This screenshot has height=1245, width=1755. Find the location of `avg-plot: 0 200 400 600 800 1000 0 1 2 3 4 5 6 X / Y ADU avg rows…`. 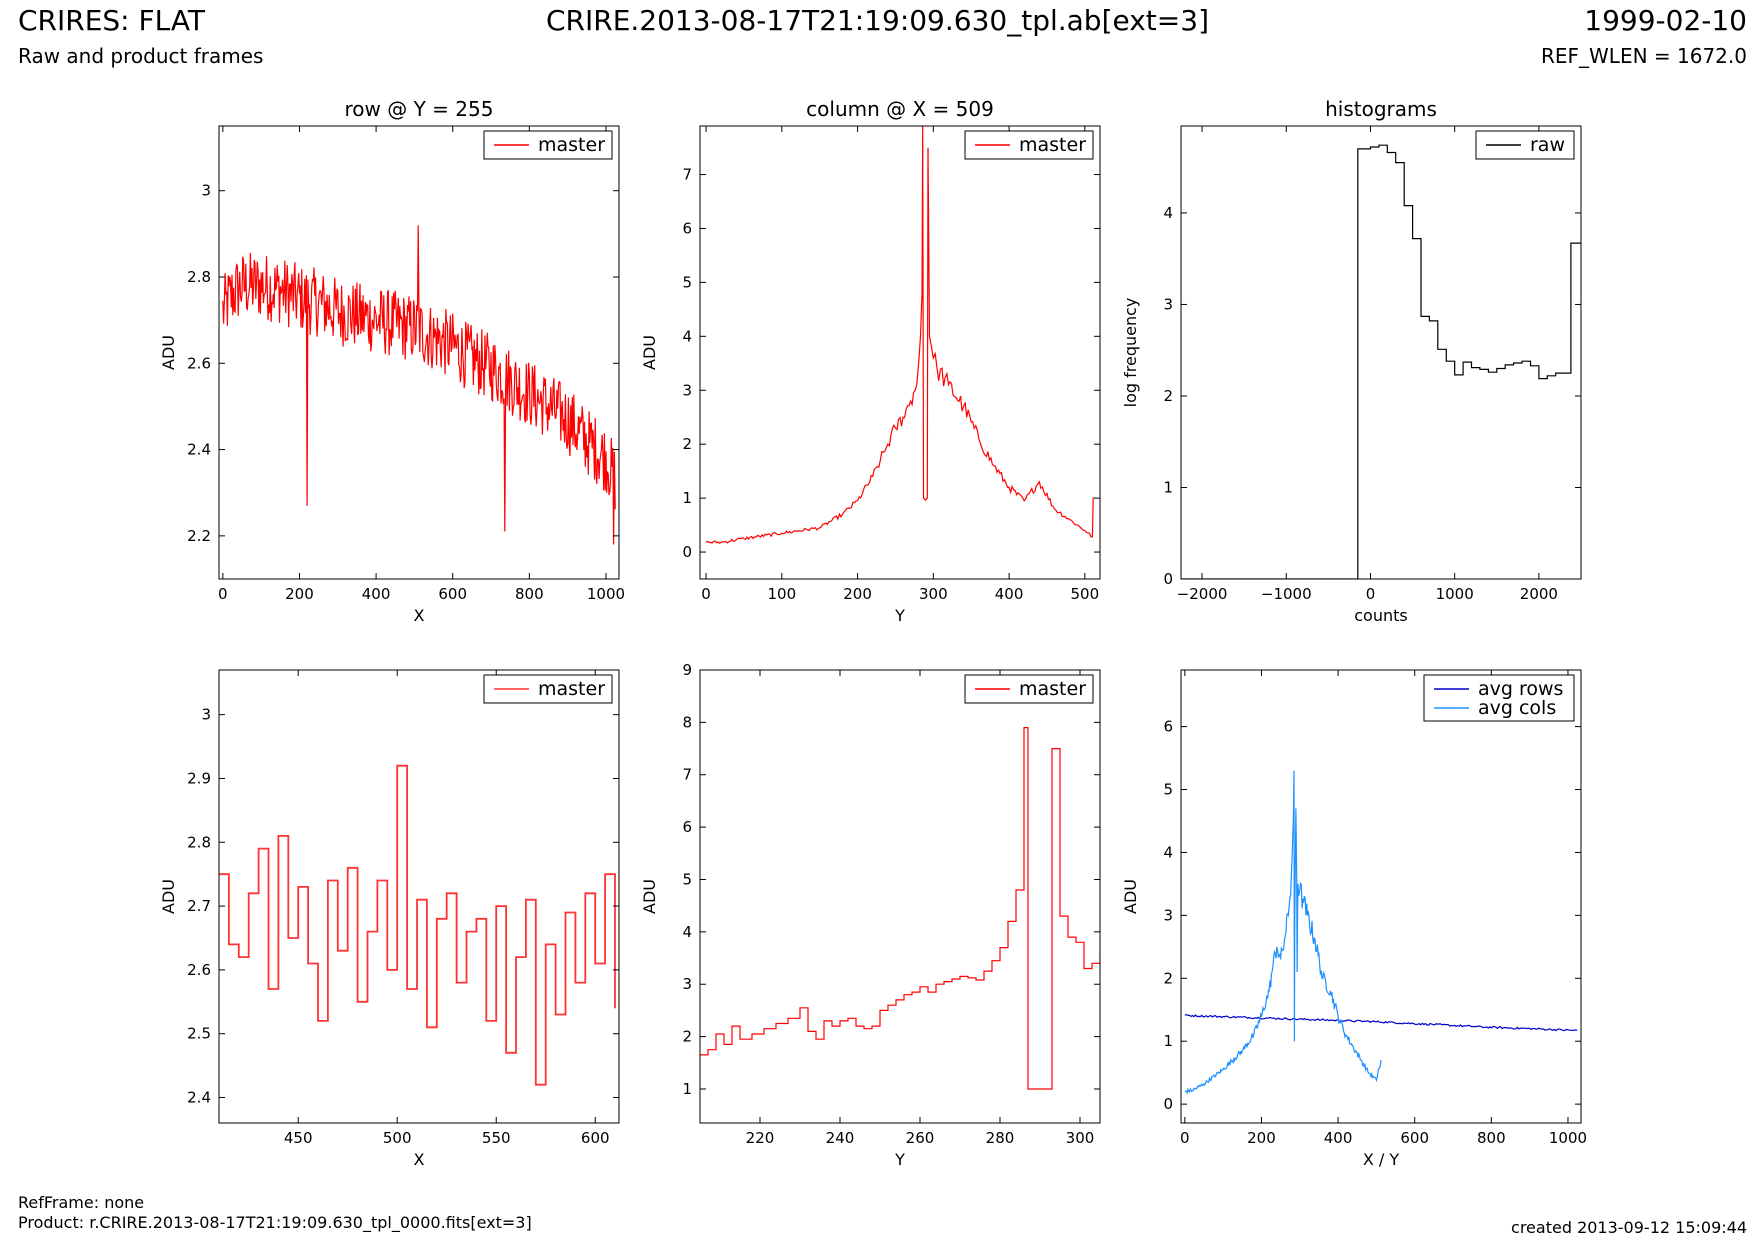

avg-plot: 0 200 400 600 800 1000 0 1 2 3 4 5 6 X / Y ADU avg rows… is located at coordinates (1354, 919).